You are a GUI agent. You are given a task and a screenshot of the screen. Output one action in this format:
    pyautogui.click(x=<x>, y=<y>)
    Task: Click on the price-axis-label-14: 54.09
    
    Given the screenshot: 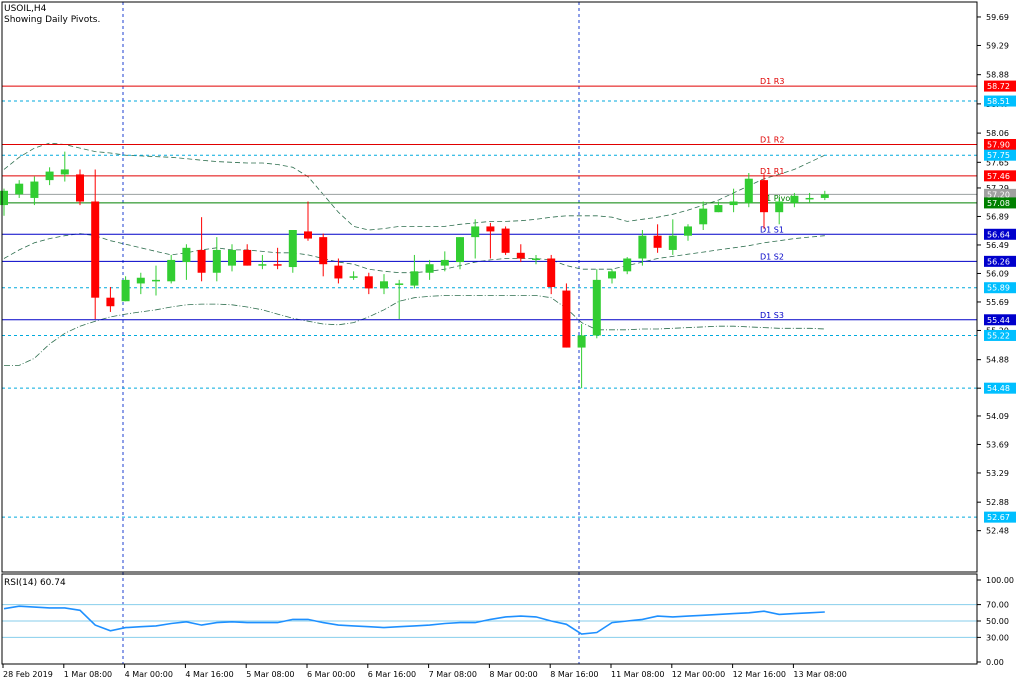 What is the action you would take?
    pyautogui.click(x=997, y=416)
    